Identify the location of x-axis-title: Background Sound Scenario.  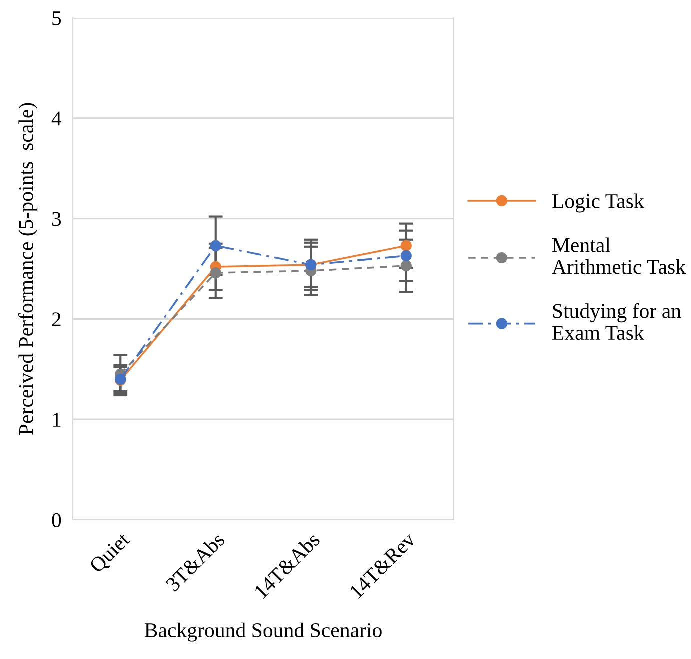
(263, 632).